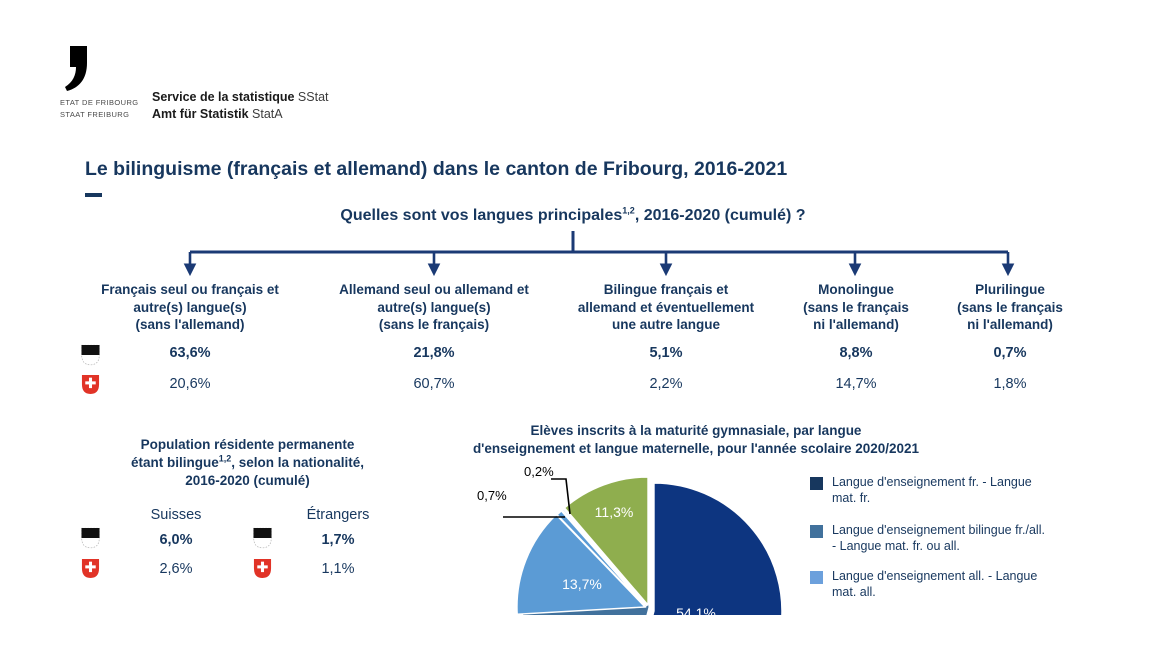 Image resolution: width=1152 pixels, height=648 pixels. What do you see at coordinates (856, 384) in the screenshot?
I see `swiss-share: 14,7%` at bounding box center [856, 384].